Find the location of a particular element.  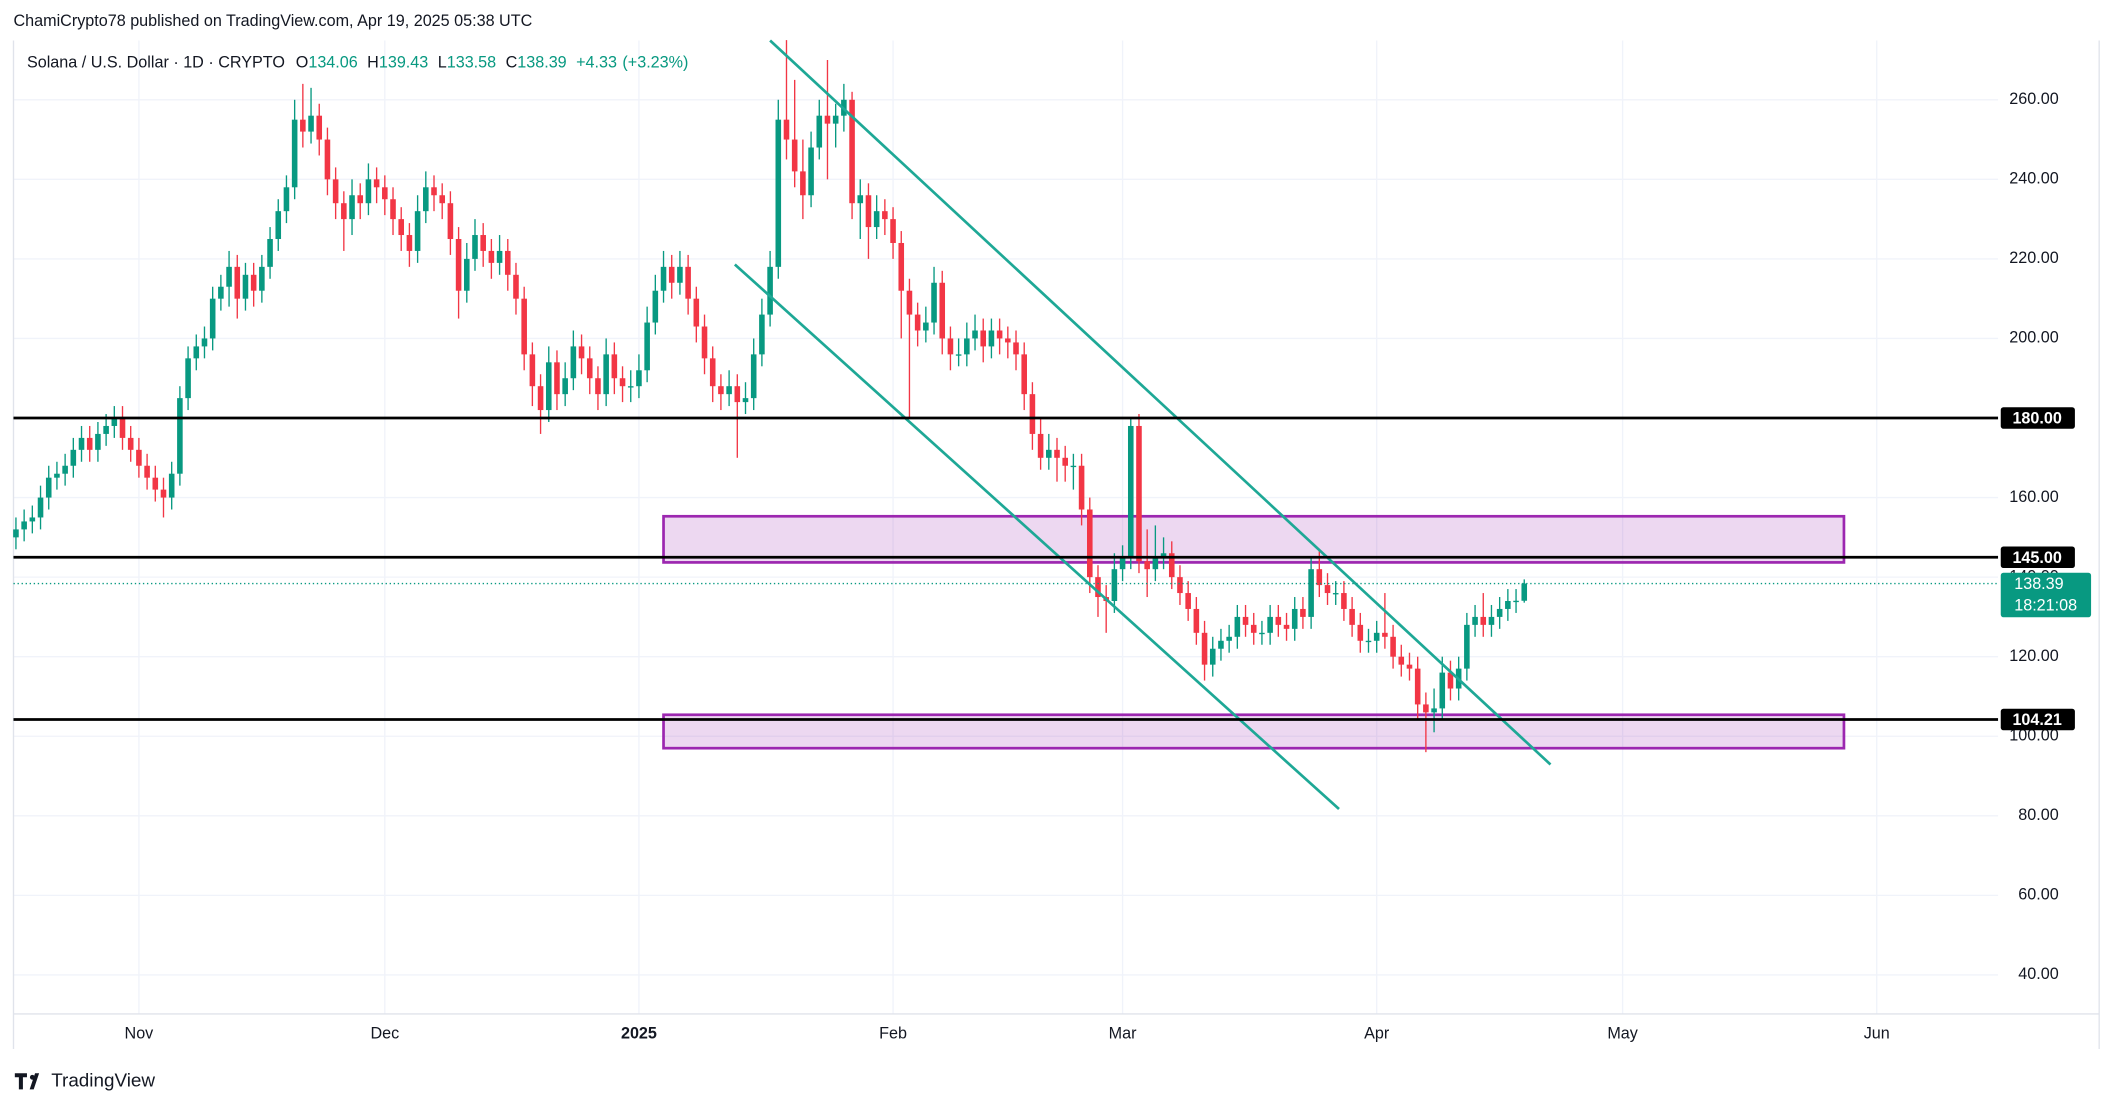

ohlc-value: 138.39 is located at coordinates (541, 63).